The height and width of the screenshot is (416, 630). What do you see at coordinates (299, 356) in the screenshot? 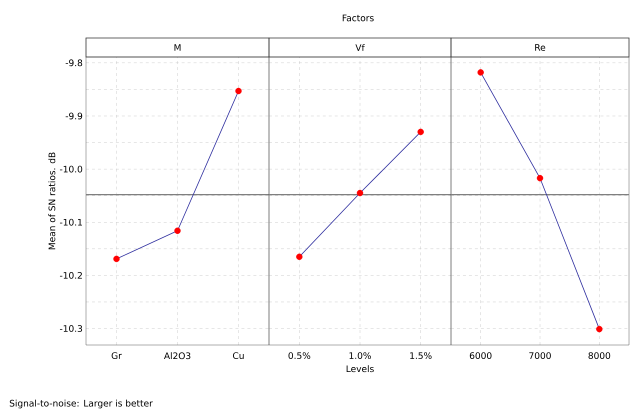
I see `x-tick-label: 0.5%` at bounding box center [299, 356].